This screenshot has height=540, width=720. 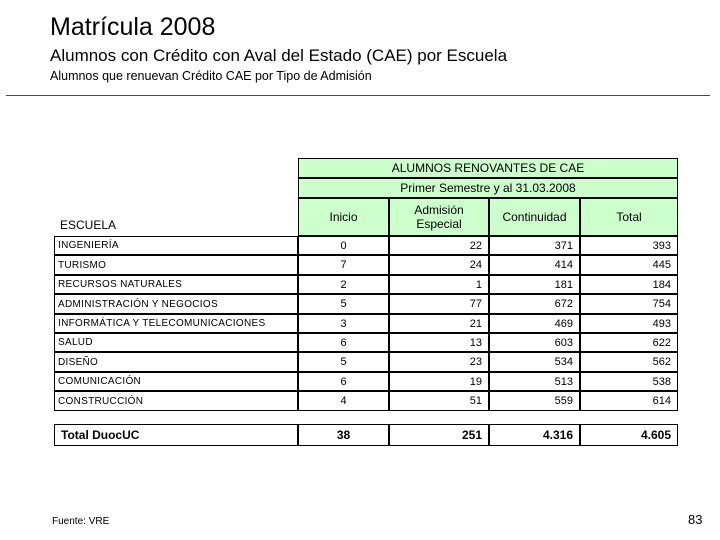 What do you see at coordinates (629, 217) in the screenshot?
I see `column-header: Total` at bounding box center [629, 217].